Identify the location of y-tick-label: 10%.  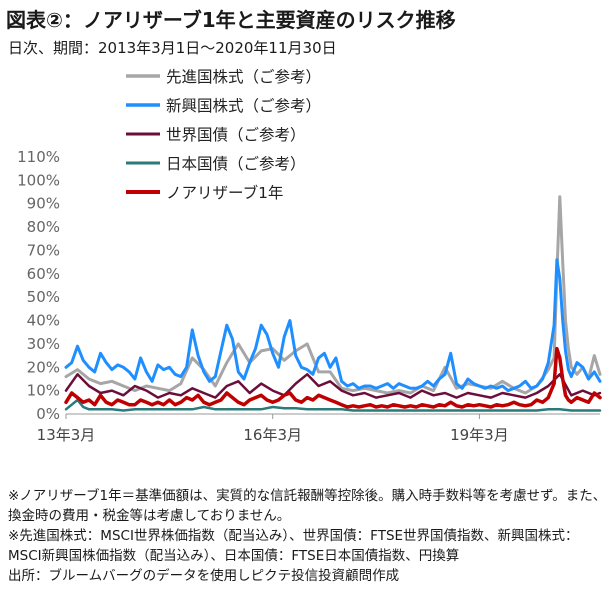
(43, 391).